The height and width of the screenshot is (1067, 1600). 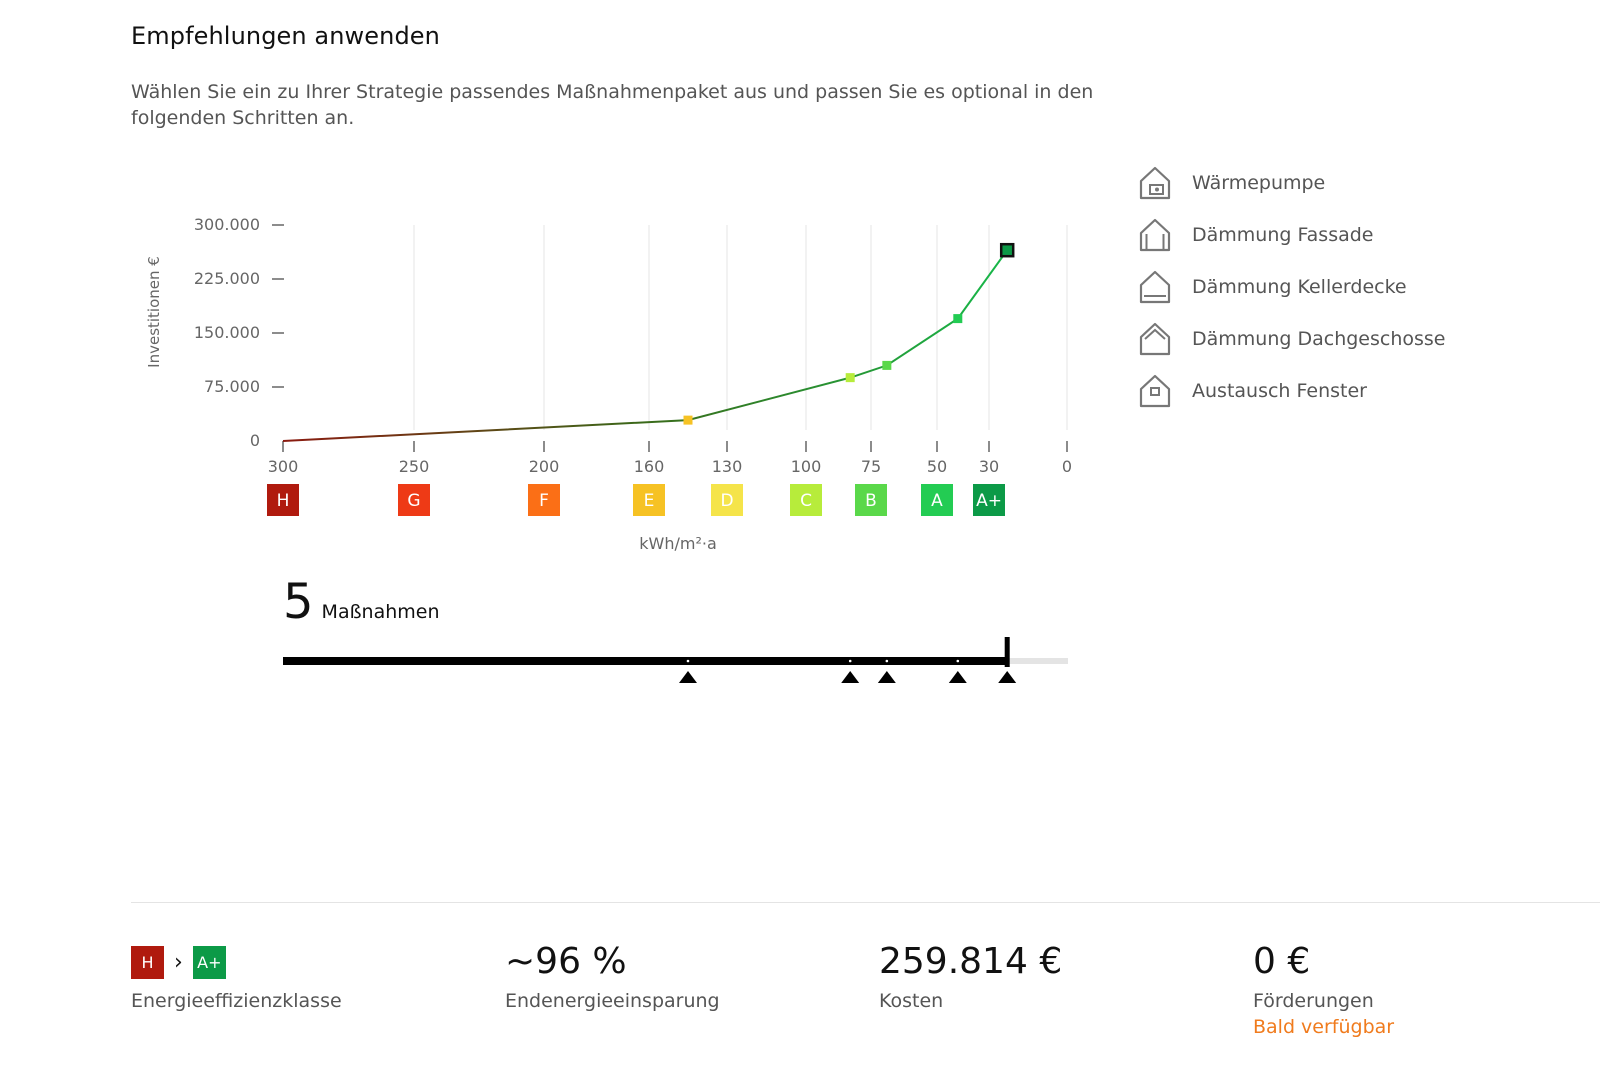 I want to click on class-badge-label: H, so click(x=283, y=501).